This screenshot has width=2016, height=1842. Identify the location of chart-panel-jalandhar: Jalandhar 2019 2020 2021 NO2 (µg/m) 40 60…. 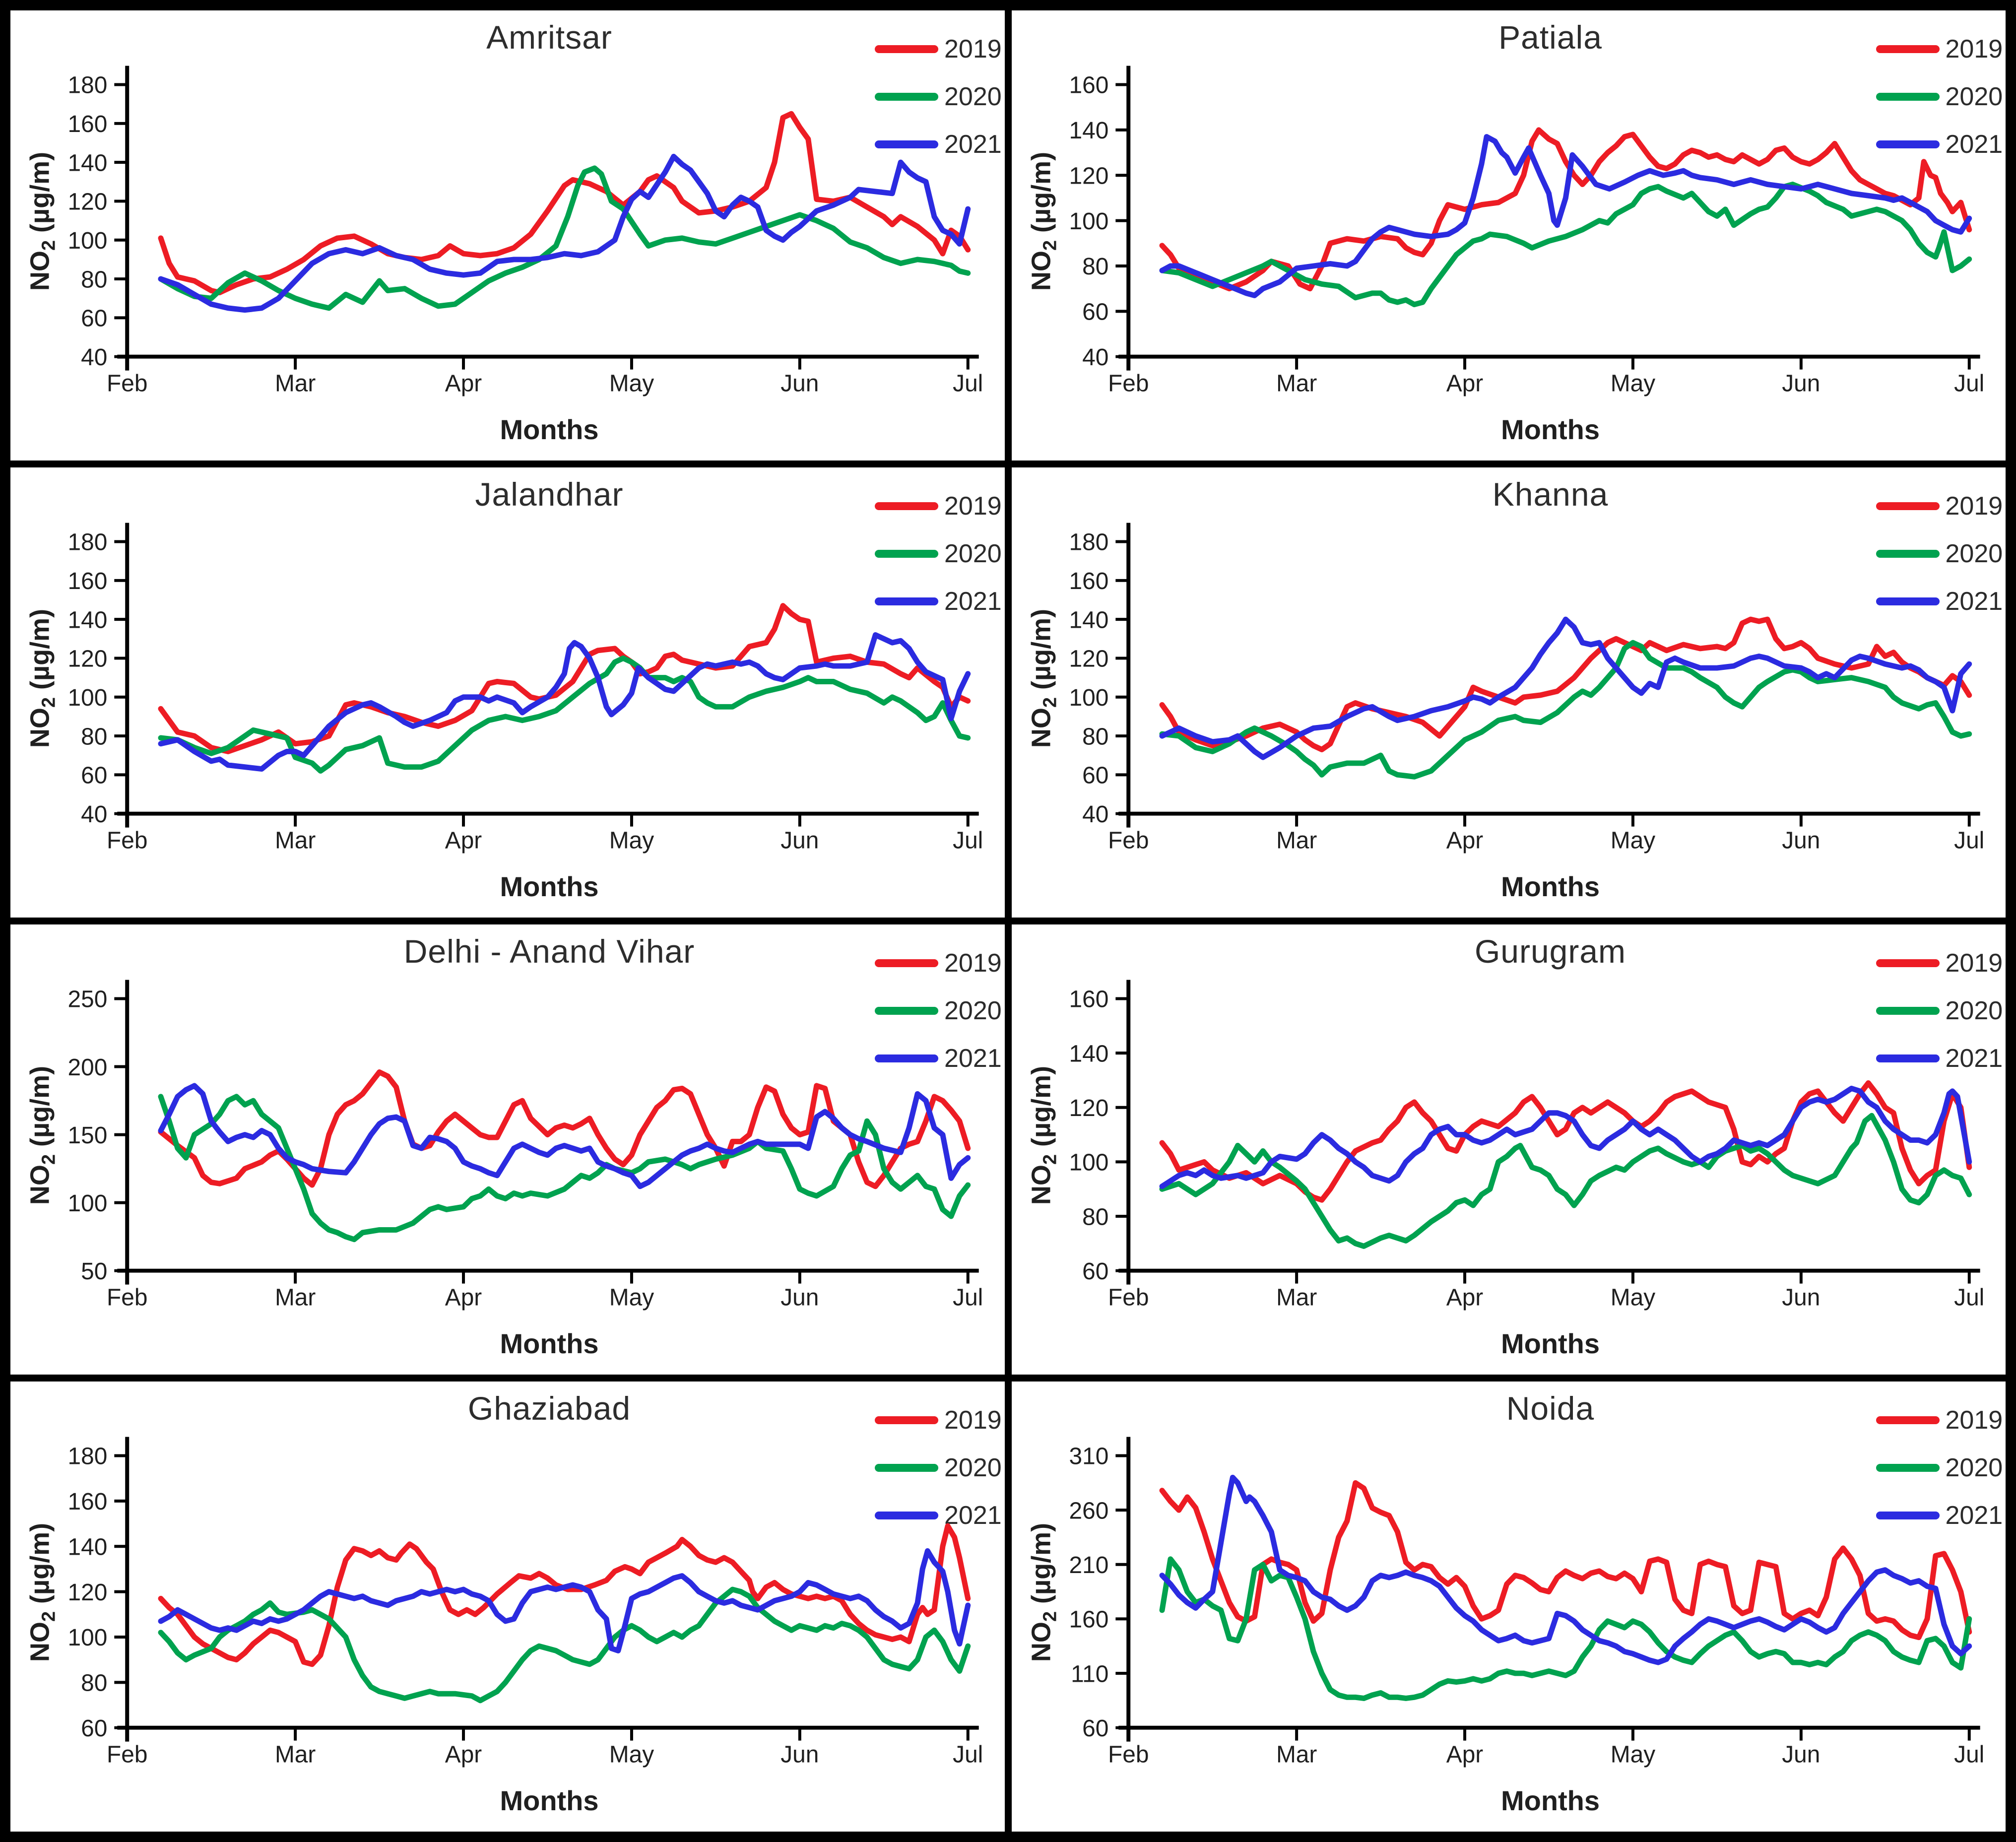
(507, 692).